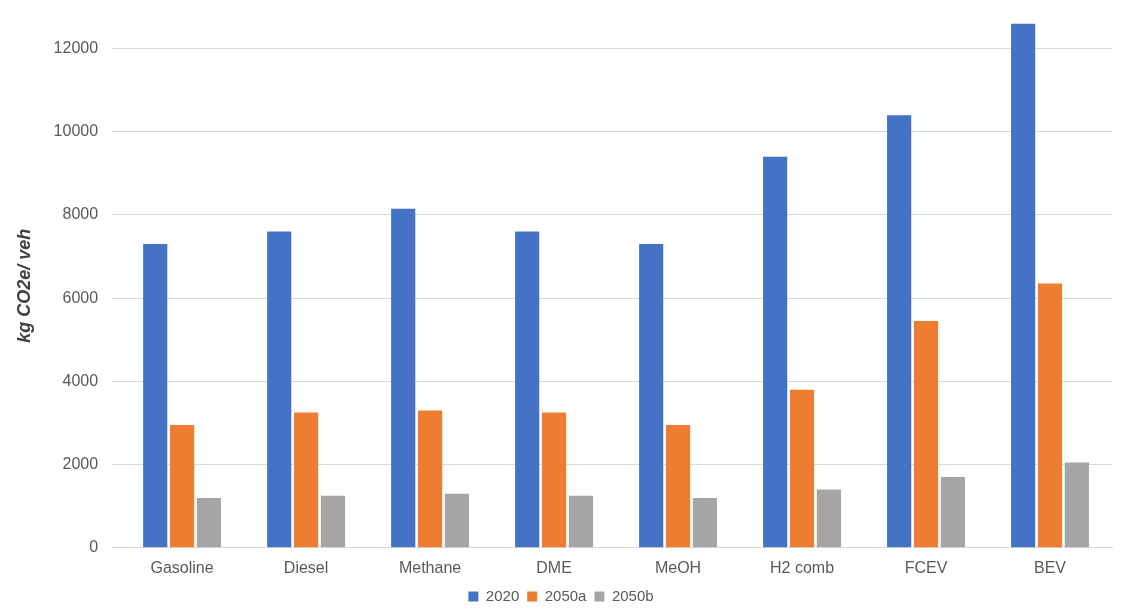  I want to click on y-axis-title: kg CO2e/ veh, so click(23, 285).